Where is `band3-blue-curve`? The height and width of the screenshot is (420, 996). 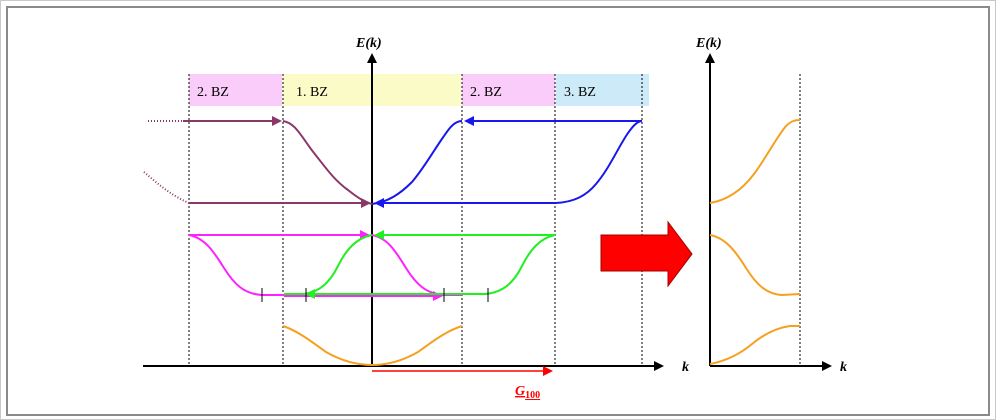 band3-blue-curve is located at coordinates (417, 162).